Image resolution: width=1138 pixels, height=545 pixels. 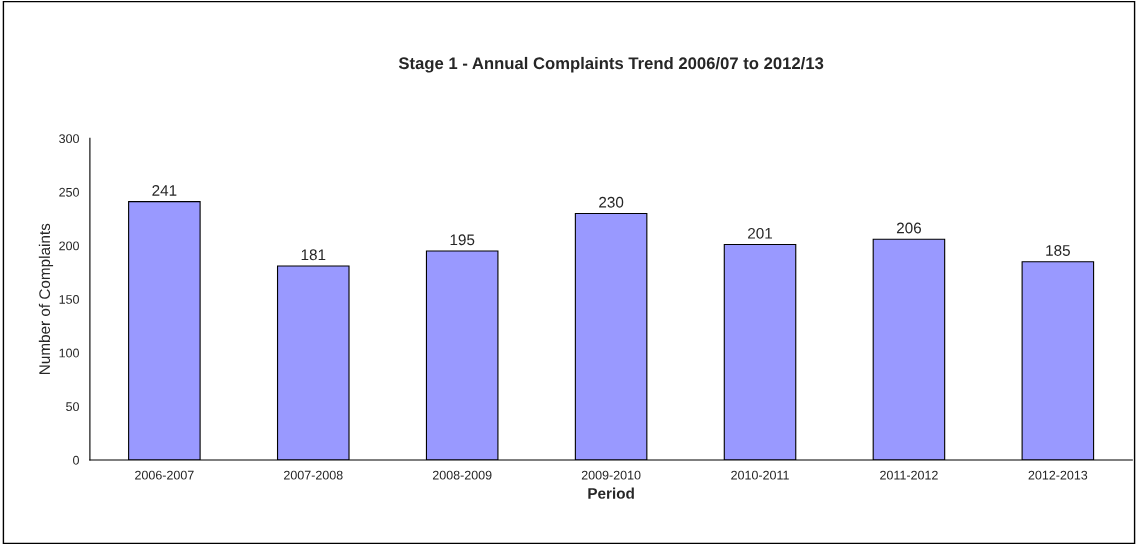 What do you see at coordinates (611, 493) in the screenshot?
I see `x-axis-title: Period` at bounding box center [611, 493].